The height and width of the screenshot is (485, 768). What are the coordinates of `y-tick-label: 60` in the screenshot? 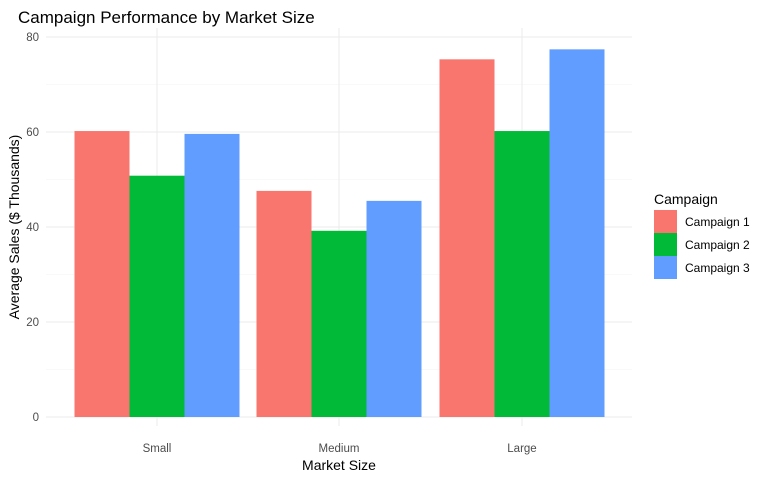 It's located at (32, 133).